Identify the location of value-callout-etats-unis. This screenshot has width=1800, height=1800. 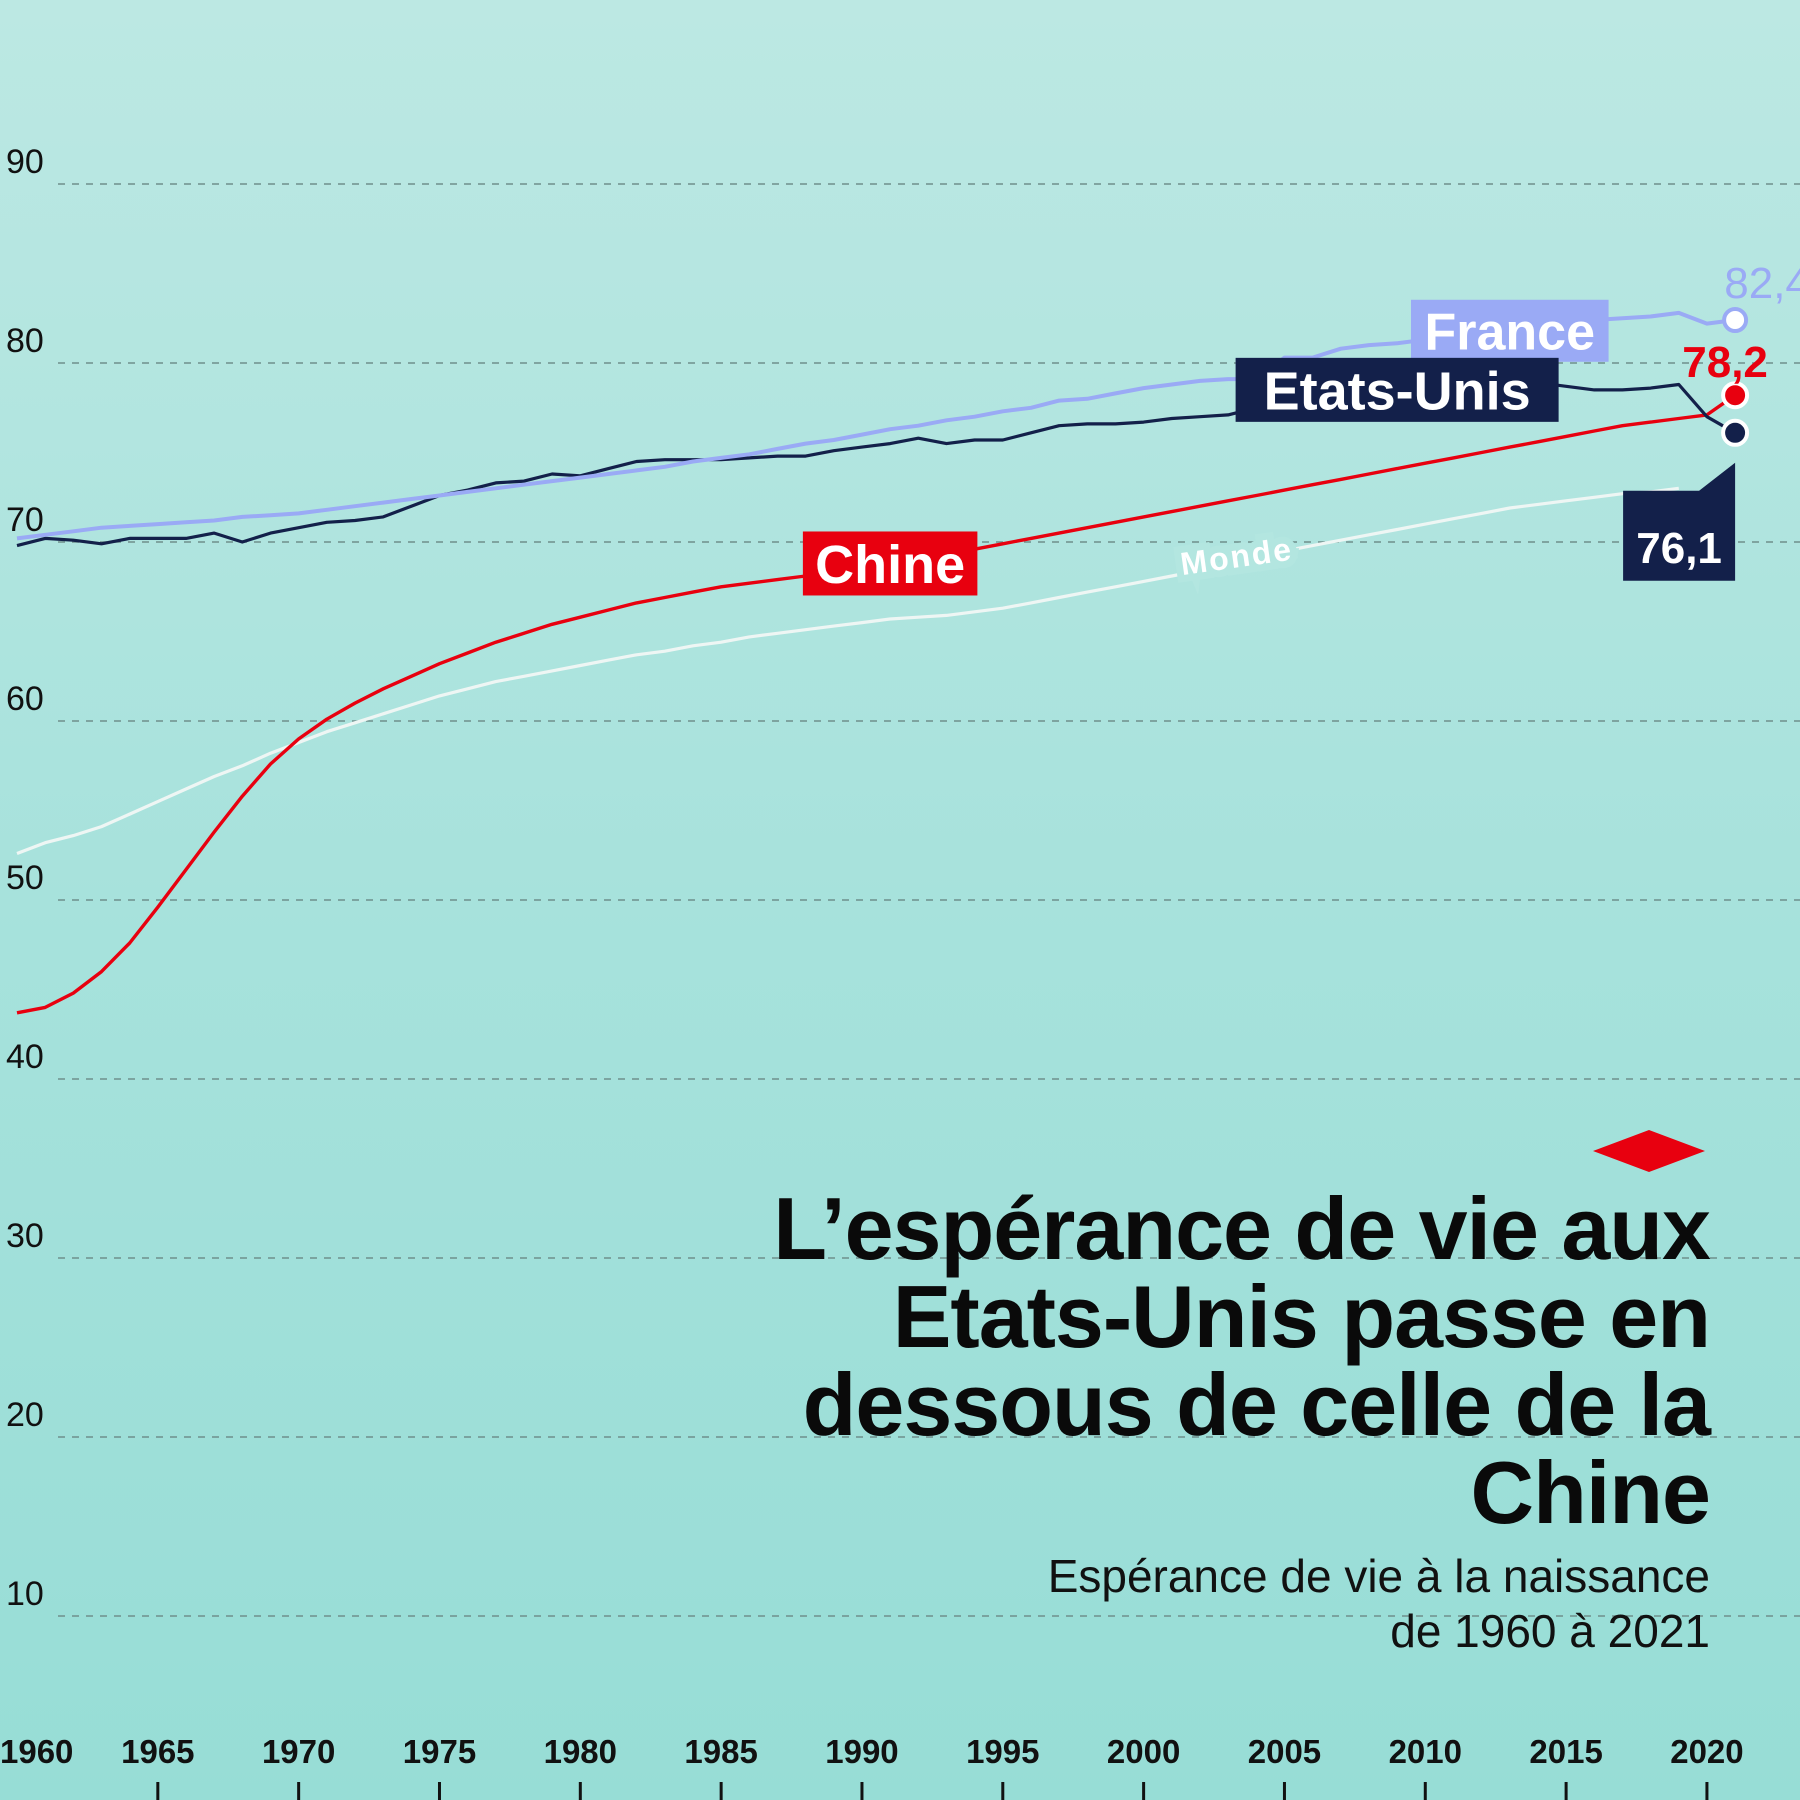
(1679, 521).